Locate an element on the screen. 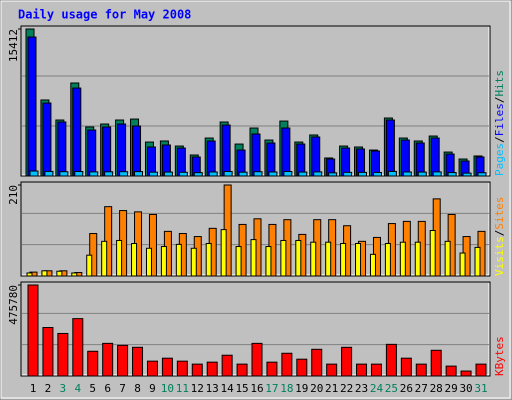  x-tick-label: 24 is located at coordinates (377, 388).